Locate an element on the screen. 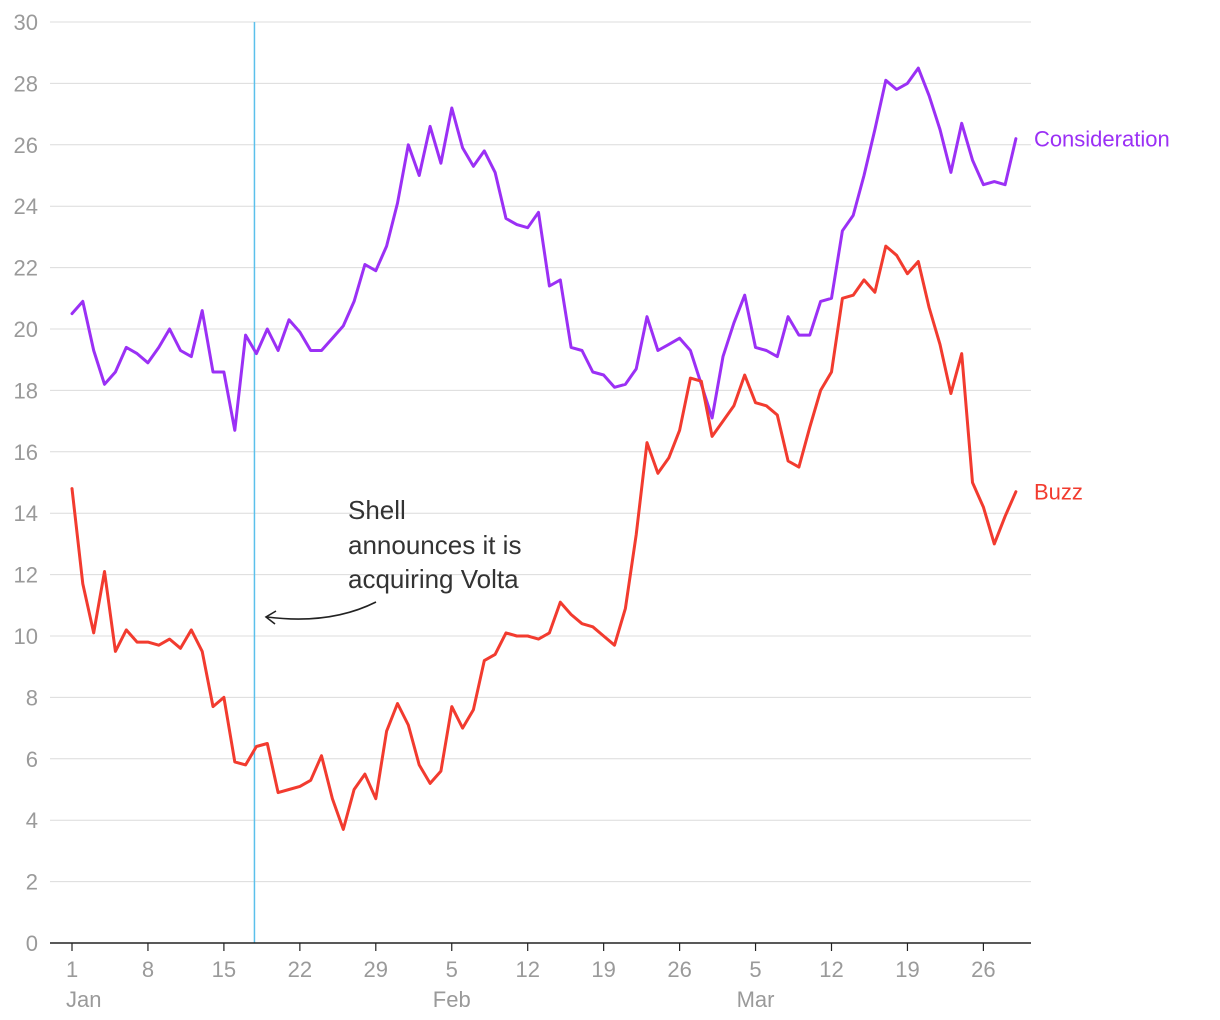 This screenshot has width=1220, height=1020. month-label: Feb is located at coordinates (452, 999).